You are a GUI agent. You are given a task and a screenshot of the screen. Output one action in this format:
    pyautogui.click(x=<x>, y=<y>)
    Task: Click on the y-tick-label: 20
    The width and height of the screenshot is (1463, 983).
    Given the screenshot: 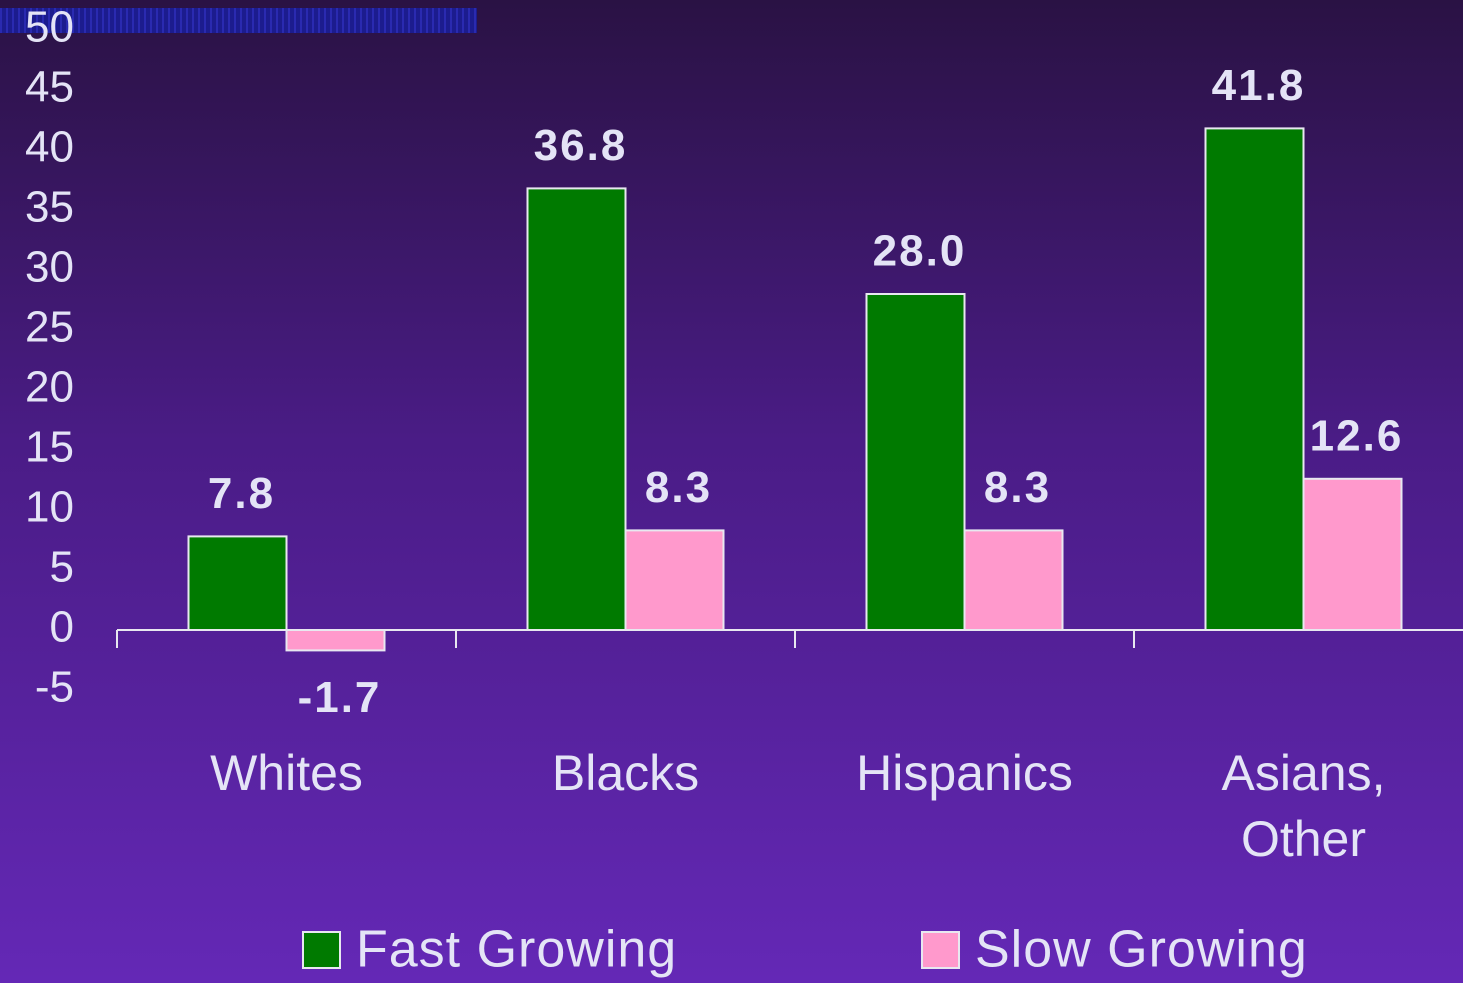 What is the action you would take?
    pyautogui.click(x=49, y=387)
    